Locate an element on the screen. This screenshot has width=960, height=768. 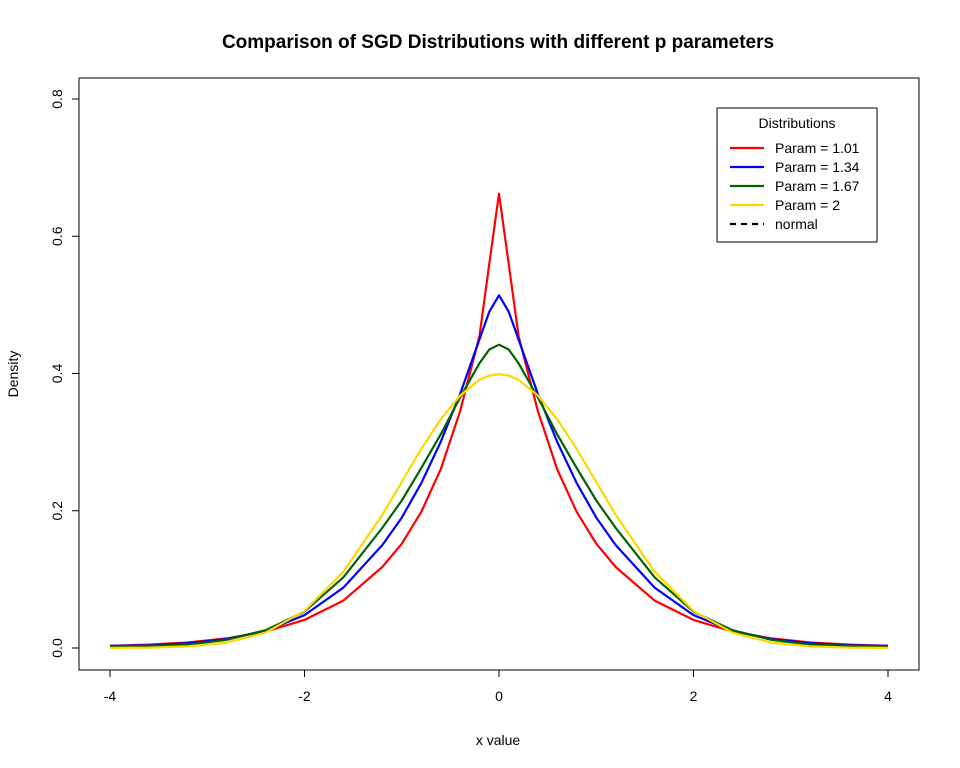
y-tick-label: 0.0 is located at coordinates (57, 648).